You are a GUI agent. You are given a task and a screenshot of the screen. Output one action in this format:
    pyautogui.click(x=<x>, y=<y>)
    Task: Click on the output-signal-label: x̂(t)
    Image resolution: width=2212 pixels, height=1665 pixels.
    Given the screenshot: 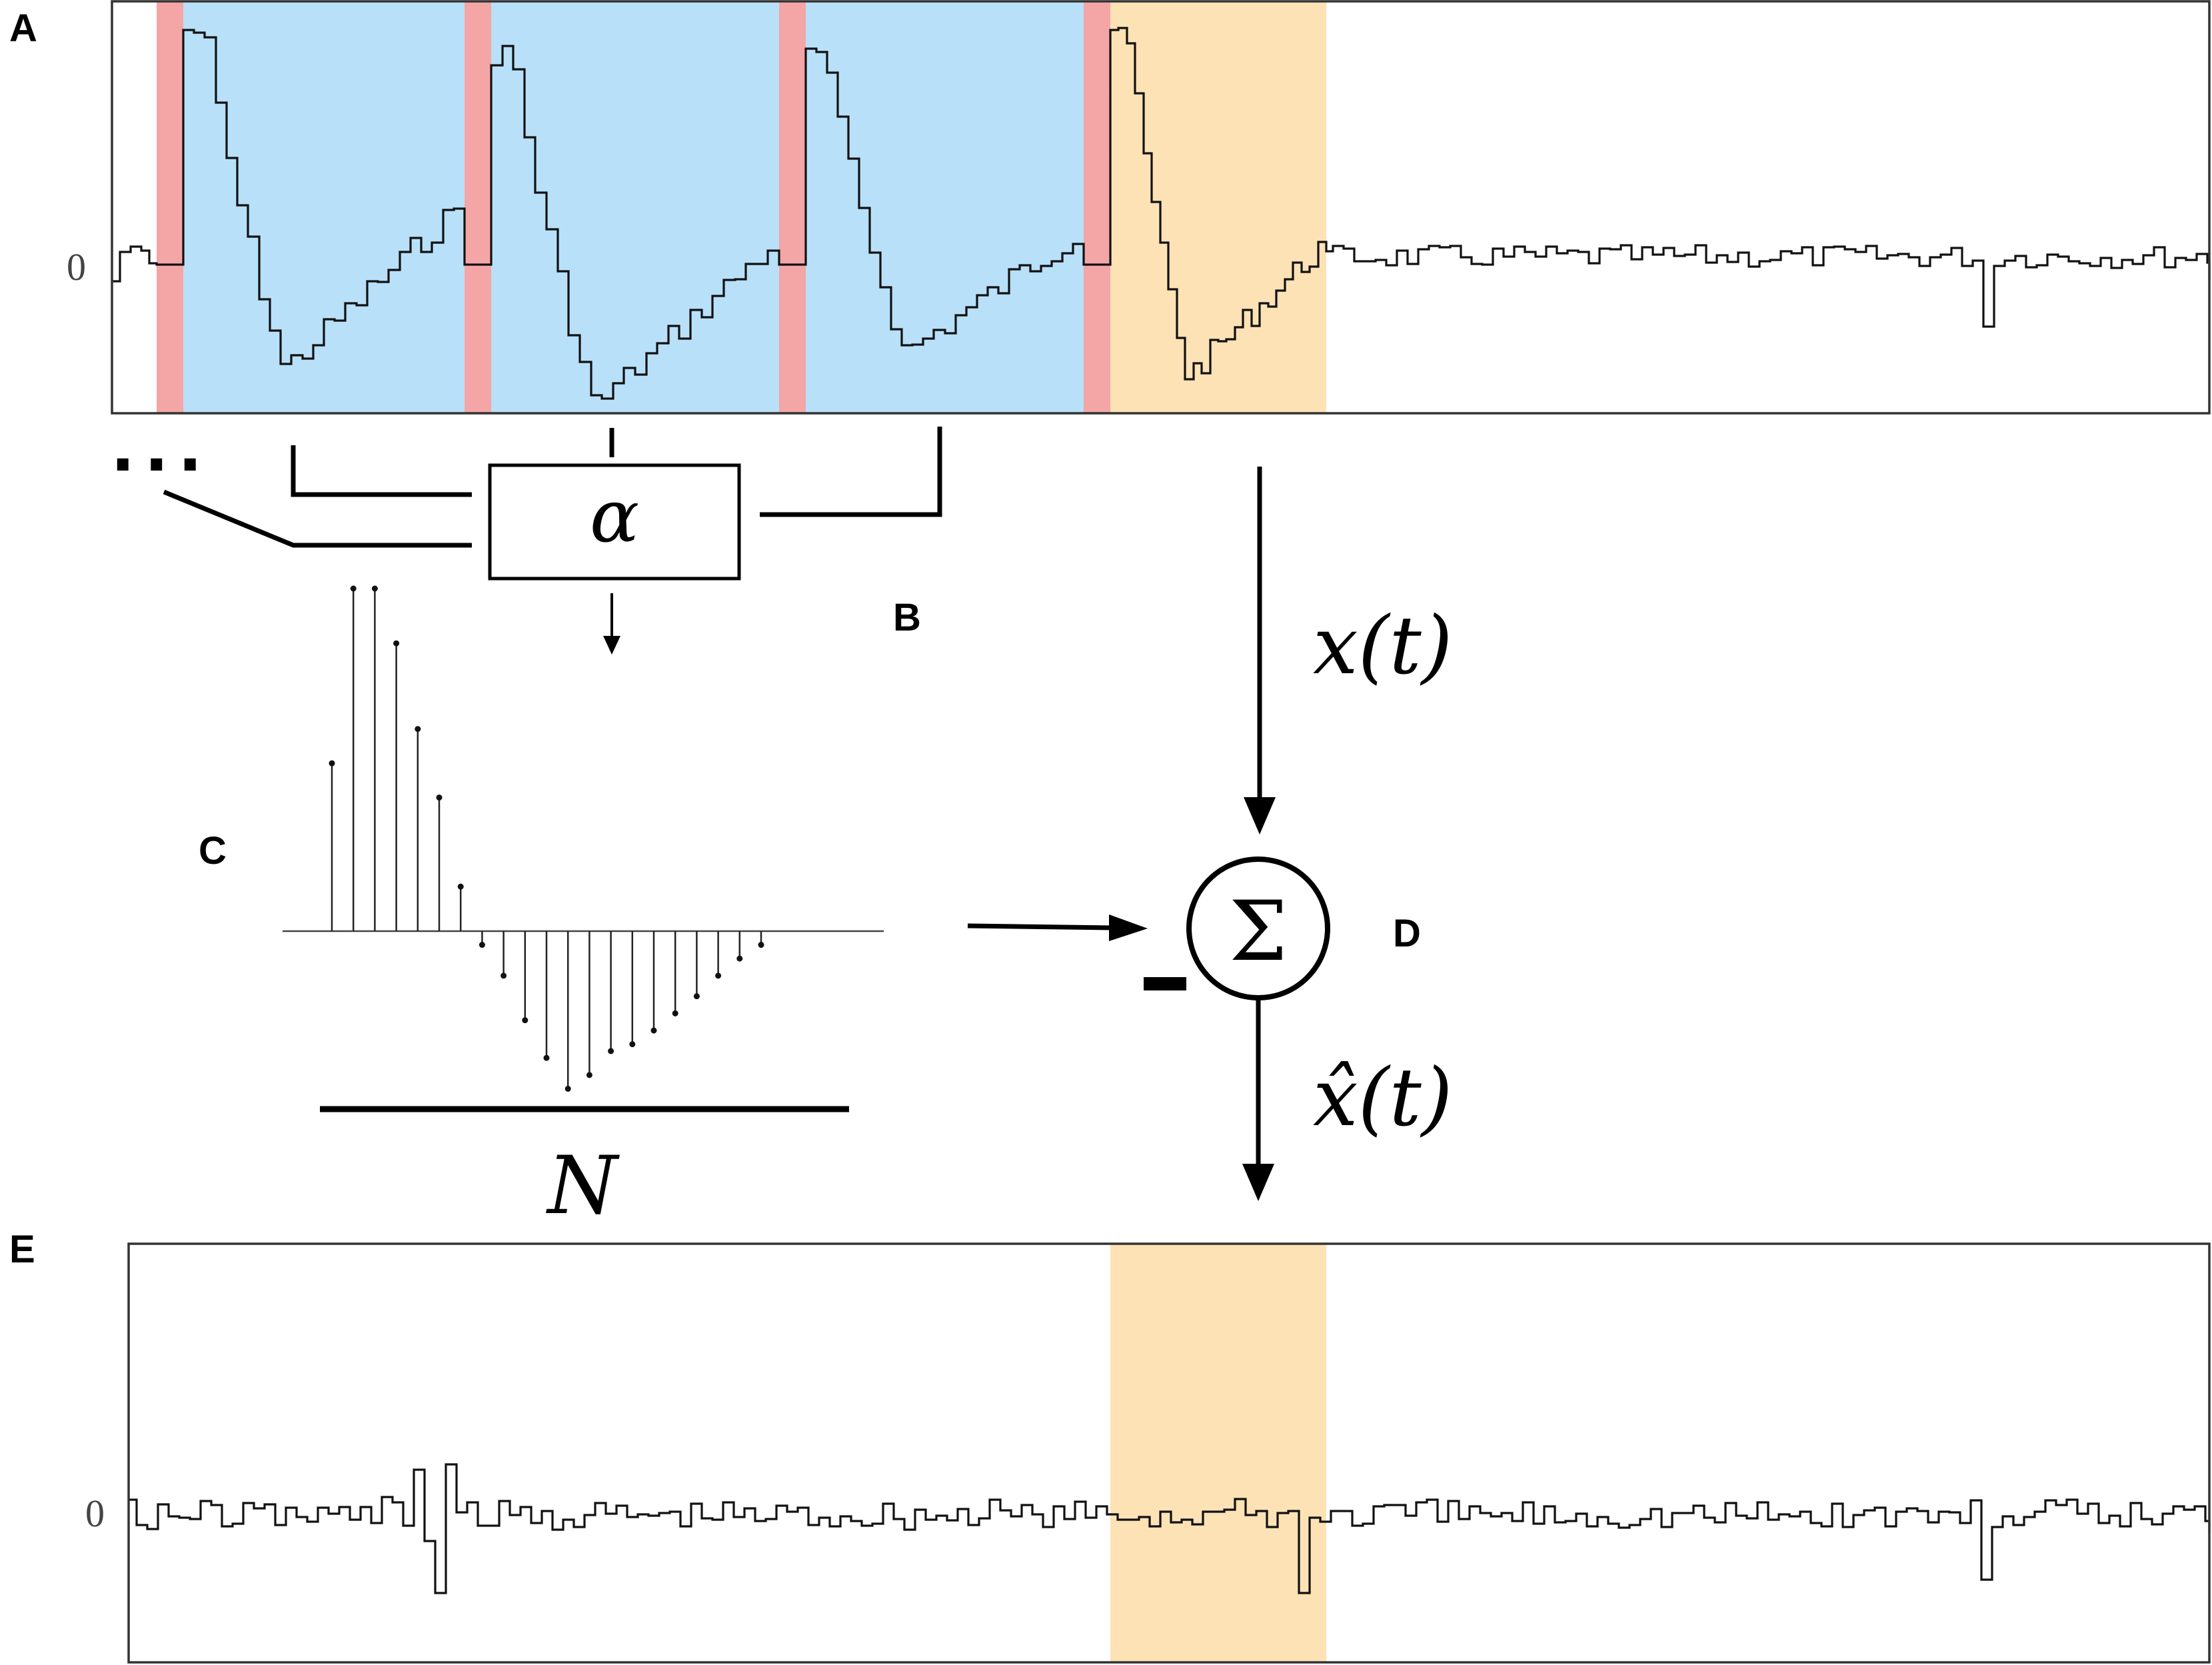 What is the action you would take?
    pyautogui.click(x=1383, y=1098)
    